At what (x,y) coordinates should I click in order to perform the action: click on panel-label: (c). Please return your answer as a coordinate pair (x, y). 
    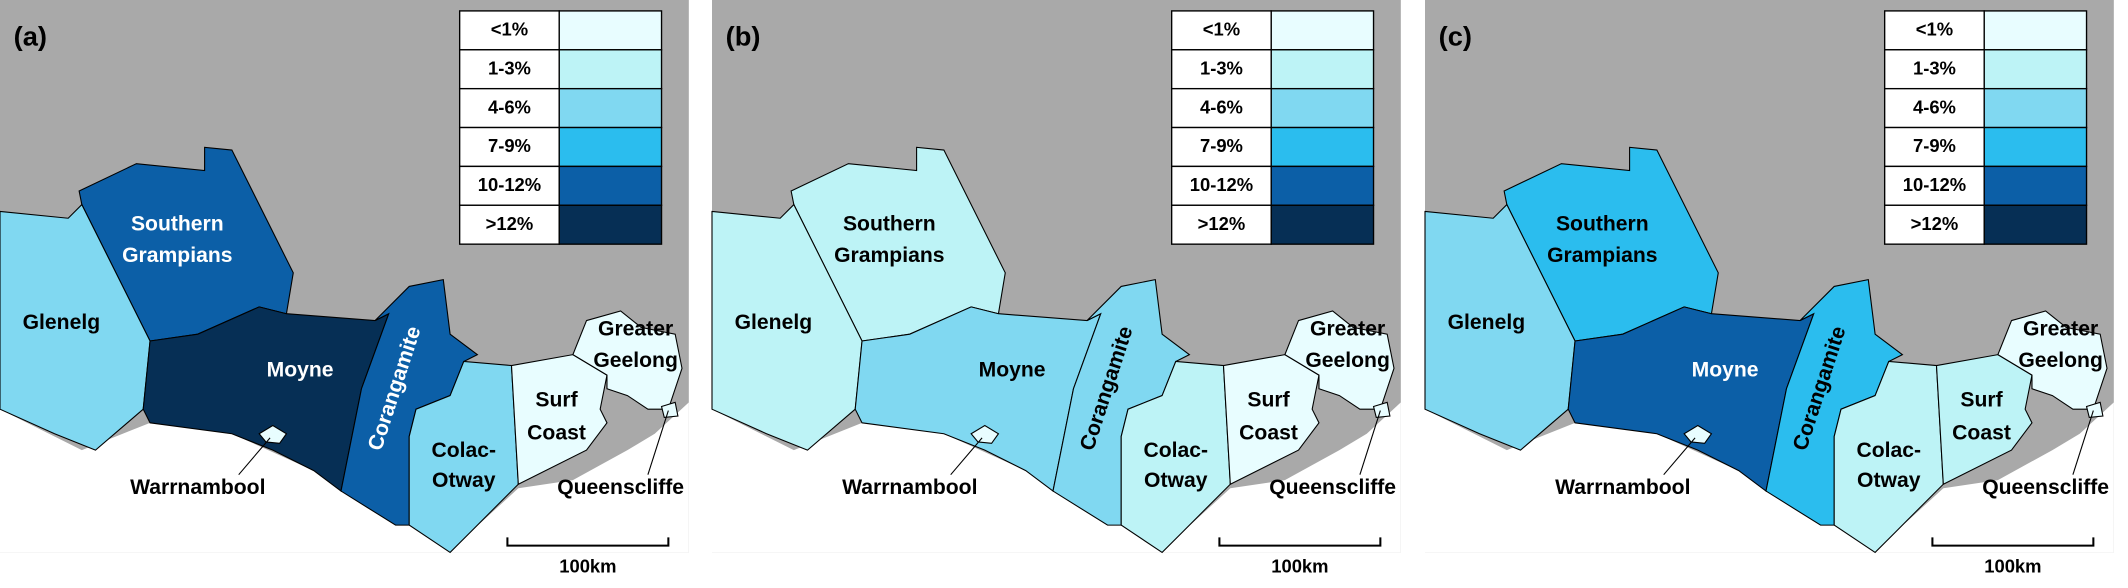
    Looking at the image, I should click on (1455, 35).